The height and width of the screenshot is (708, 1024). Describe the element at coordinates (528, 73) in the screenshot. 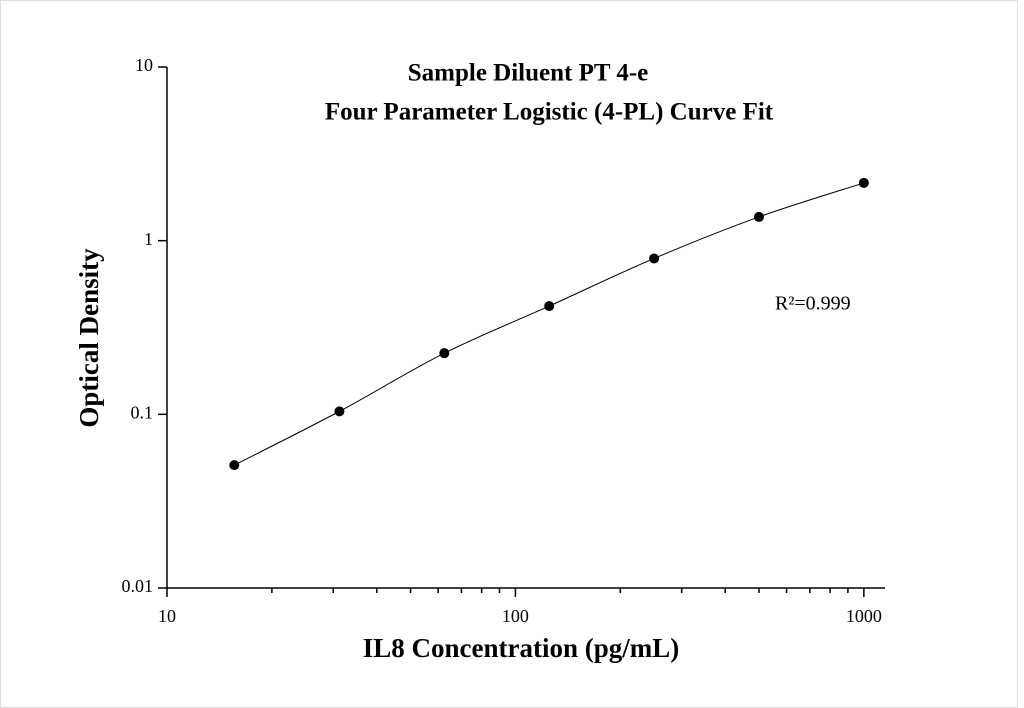

I see `chart-title: Sample Diluent PT 4-e` at that location.